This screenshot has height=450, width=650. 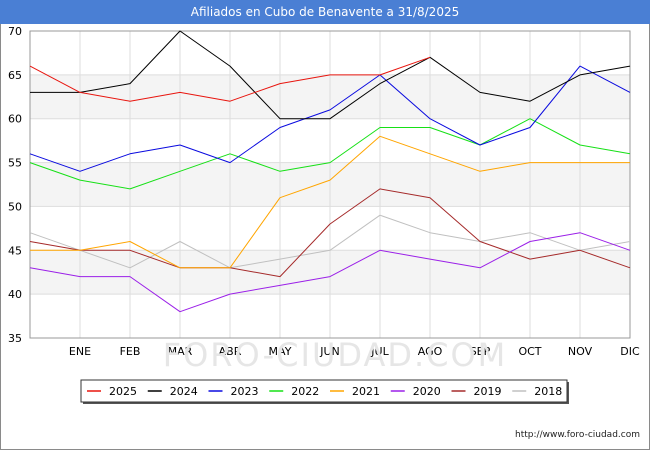 I want to click on legend-label-2024: 2024, so click(x=184, y=391).